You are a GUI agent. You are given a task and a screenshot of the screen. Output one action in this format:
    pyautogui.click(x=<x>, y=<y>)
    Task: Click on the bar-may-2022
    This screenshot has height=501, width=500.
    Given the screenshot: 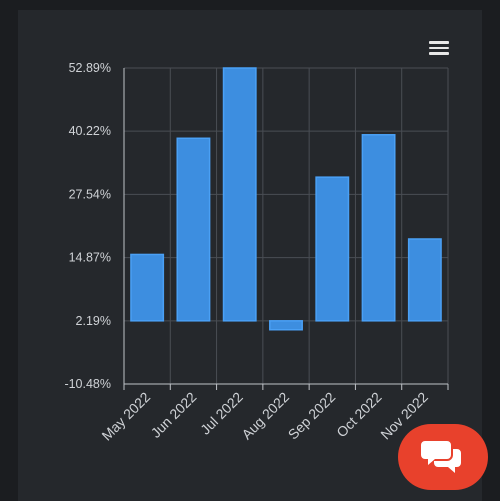 What is the action you would take?
    pyautogui.click(x=147, y=287)
    